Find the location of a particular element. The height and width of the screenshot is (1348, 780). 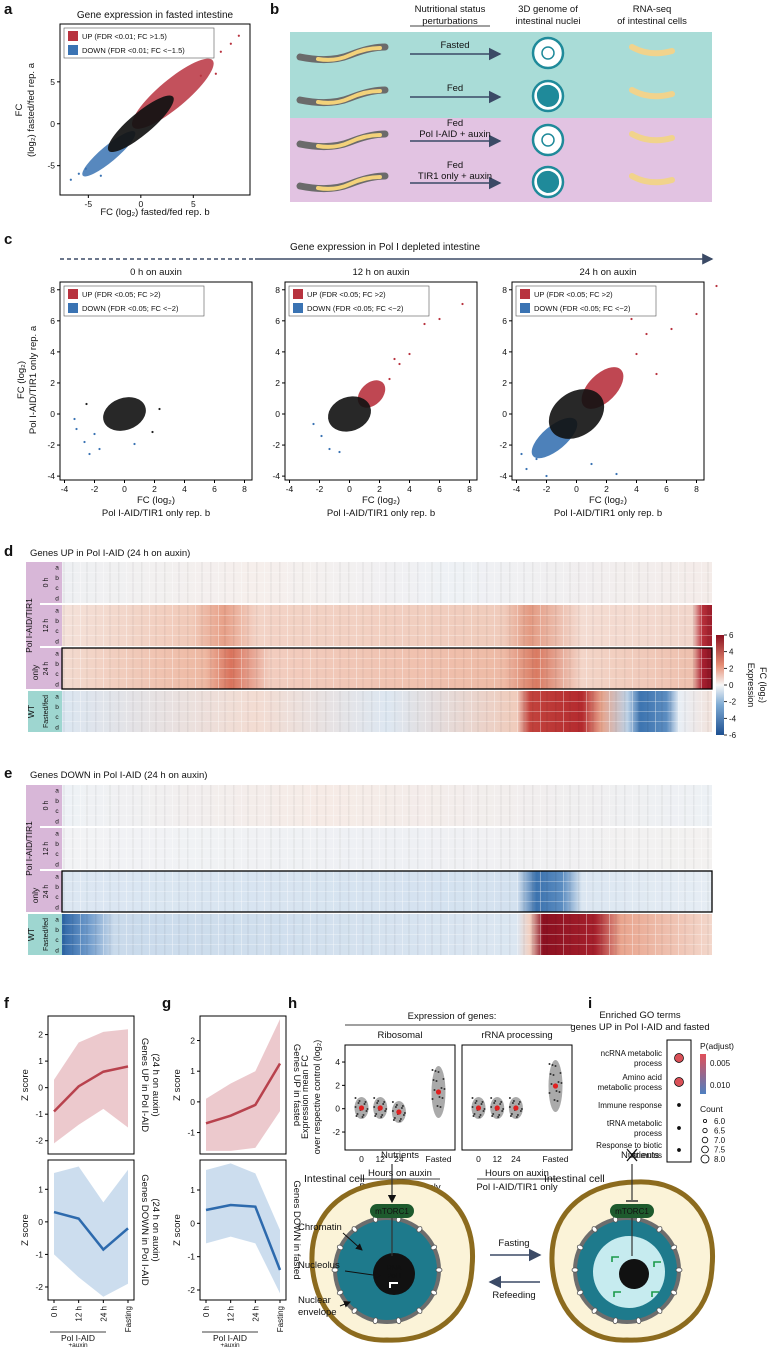

pol-label: Pol I is located at coordinates (394, 1276).